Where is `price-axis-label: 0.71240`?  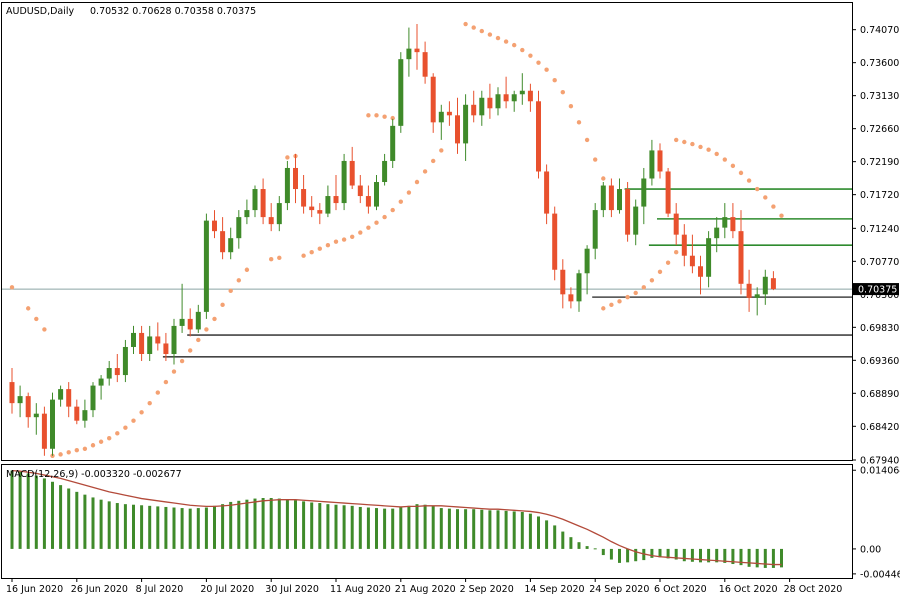
price-axis-label: 0.71240 is located at coordinates (879, 229).